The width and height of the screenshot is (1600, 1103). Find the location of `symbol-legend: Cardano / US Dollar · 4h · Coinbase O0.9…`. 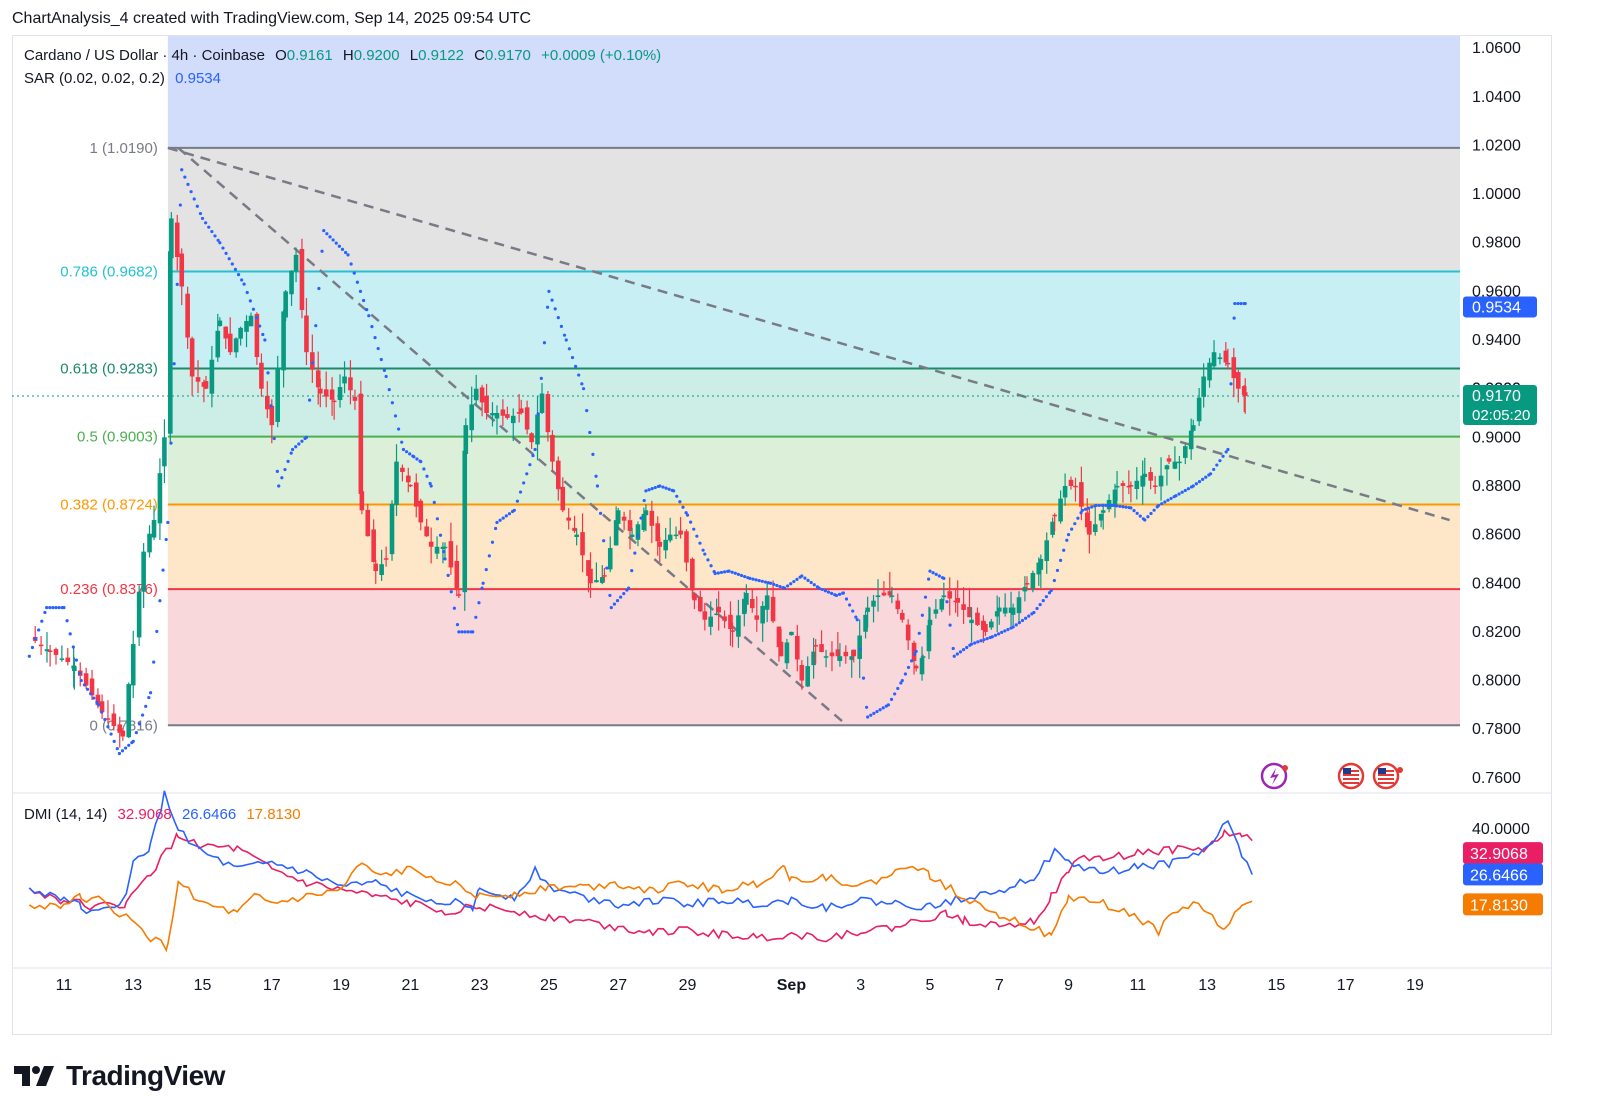

symbol-legend: Cardano / US Dollar · 4h · Coinbase O0.9… is located at coordinates (345, 55).